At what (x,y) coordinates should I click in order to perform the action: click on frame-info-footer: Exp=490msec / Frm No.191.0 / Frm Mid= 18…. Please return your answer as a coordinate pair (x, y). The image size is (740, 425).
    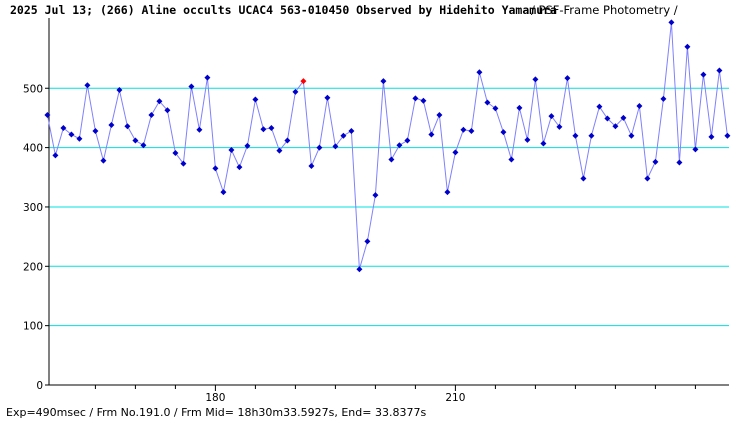
    Looking at the image, I should click on (216, 412).